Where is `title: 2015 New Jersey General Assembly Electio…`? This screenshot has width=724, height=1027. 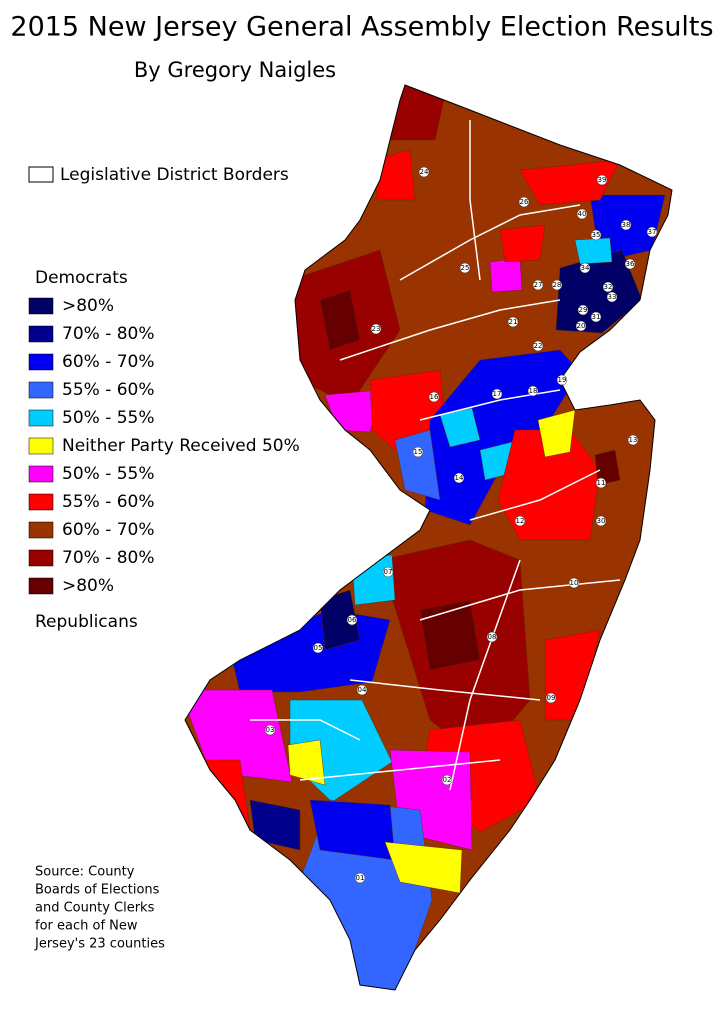 title: 2015 New Jersey General Assembly Electio… is located at coordinates (361, 27).